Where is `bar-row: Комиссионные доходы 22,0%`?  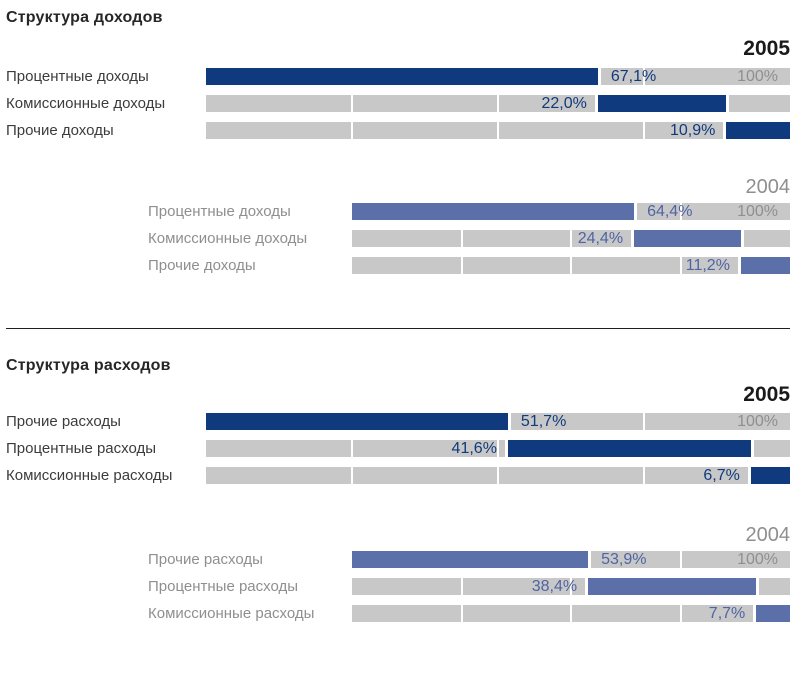
bar-row: Комиссионные доходы 22,0% is located at coordinates (398, 103).